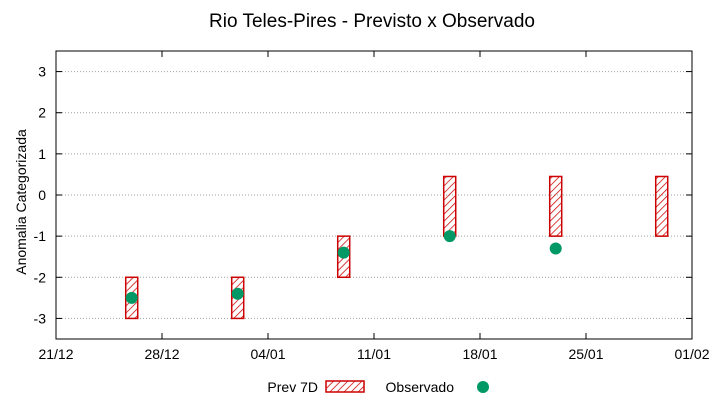 Image resolution: width=720 pixels, height=405 pixels. What do you see at coordinates (420, 387) in the screenshot?
I see `legend-label-observado: Observado` at bounding box center [420, 387].